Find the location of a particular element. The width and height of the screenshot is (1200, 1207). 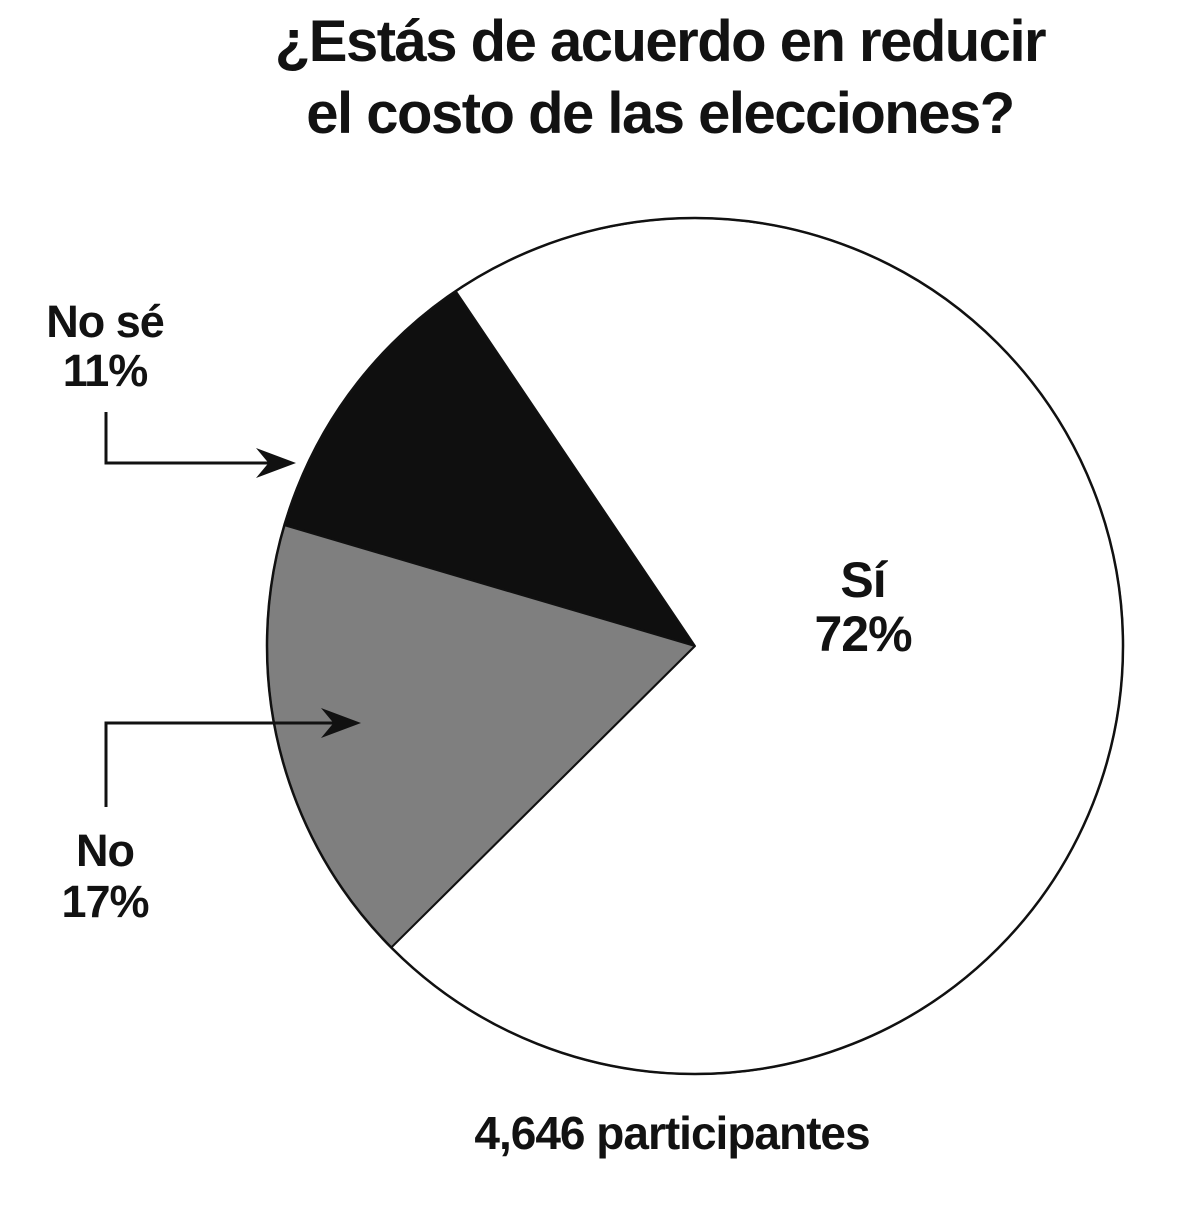

label-no: No 17% is located at coordinates (105, 876).